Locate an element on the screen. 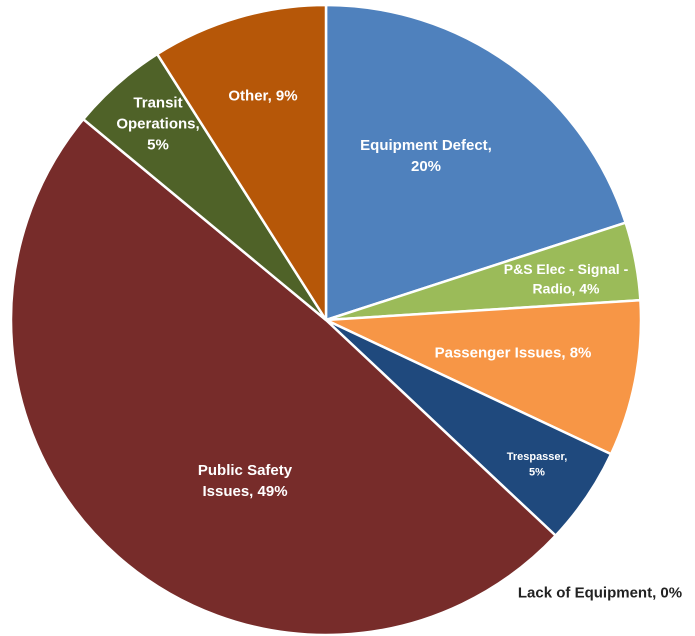 The width and height of the screenshot is (695, 636). data-label-other: Other, 9% is located at coordinates (262, 95).